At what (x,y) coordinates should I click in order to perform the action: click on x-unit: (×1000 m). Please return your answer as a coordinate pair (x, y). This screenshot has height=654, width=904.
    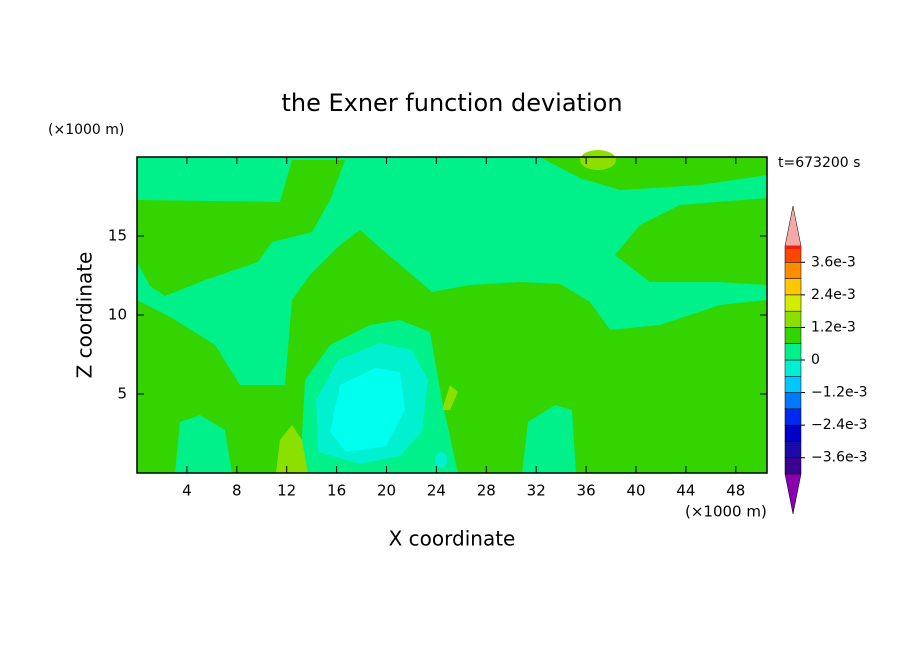
    Looking at the image, I should click on (726, 512).